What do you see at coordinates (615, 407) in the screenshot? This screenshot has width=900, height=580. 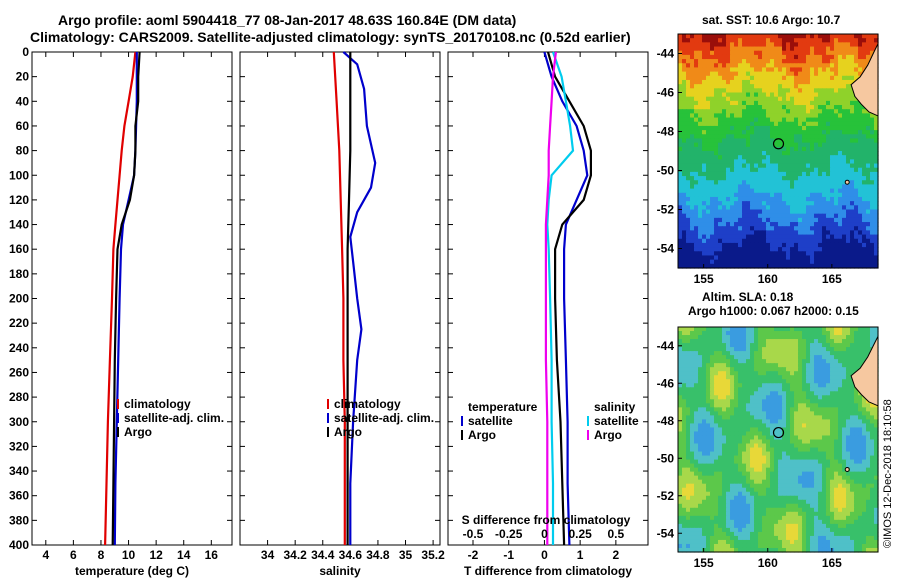 I see `legend-title-salinity: salinity` at bounding box center [615, 407].